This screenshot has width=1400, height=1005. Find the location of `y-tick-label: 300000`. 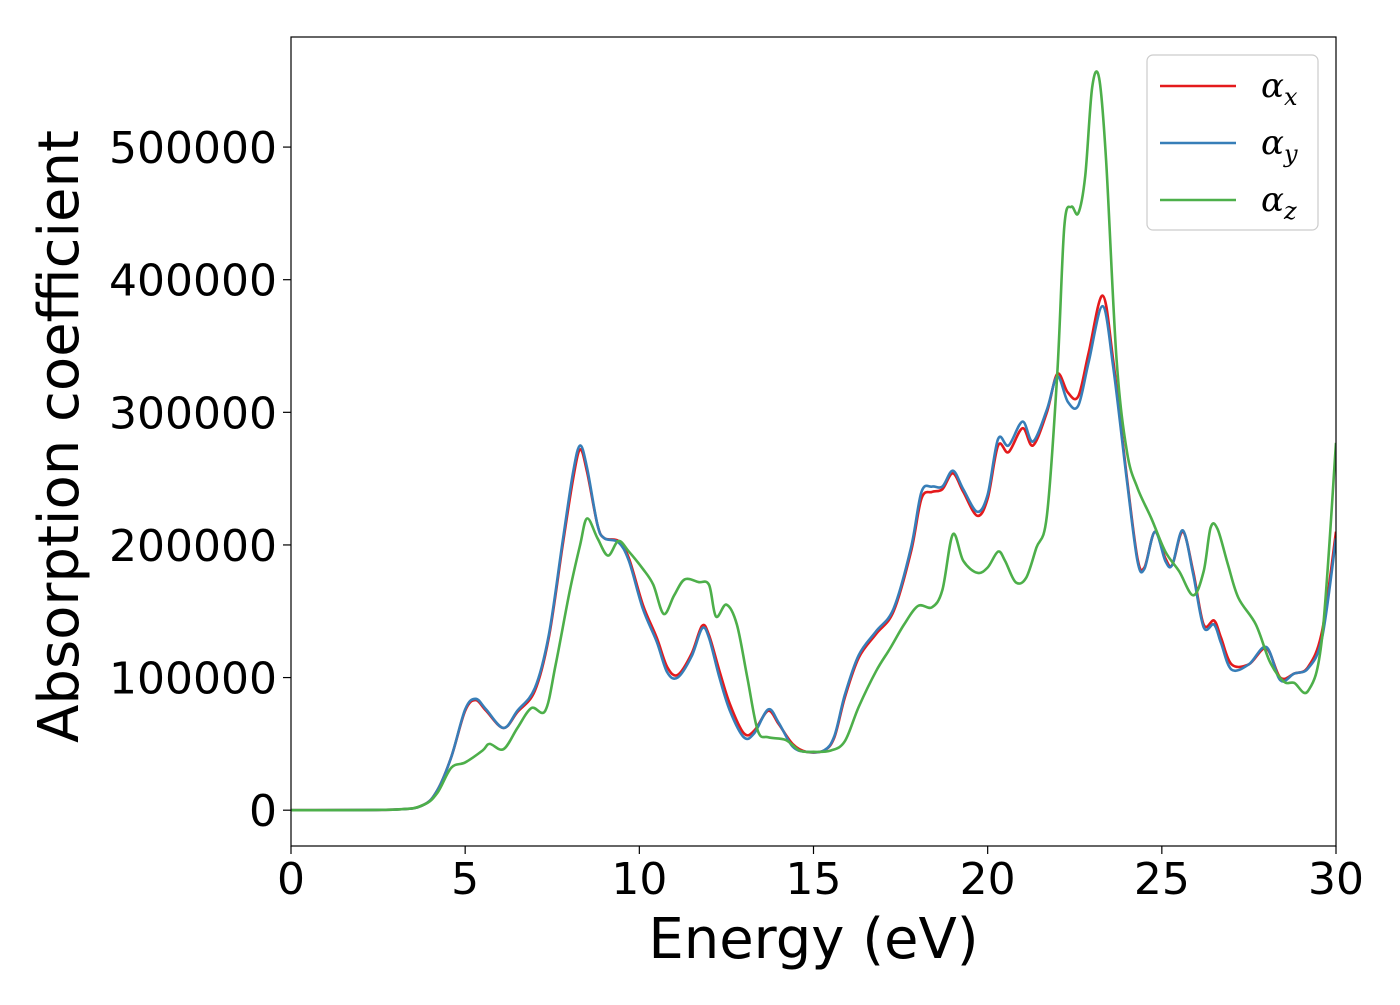

y-tick-label: 300000 is located at coordinates (193, 413).